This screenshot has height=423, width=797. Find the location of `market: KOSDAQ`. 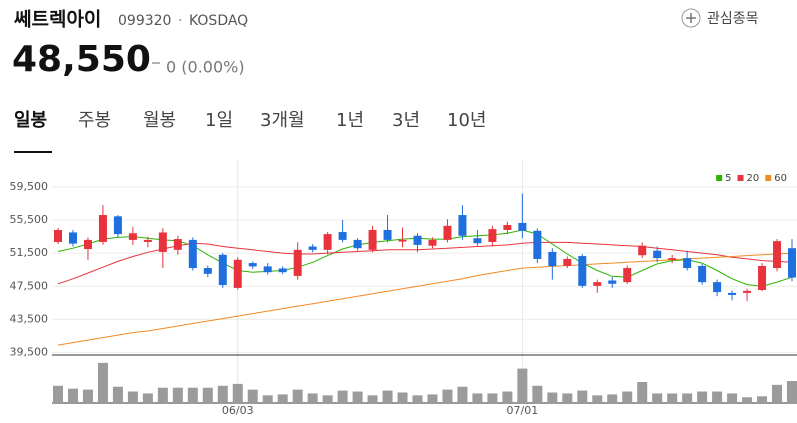

market: KOSDAQ is located at coordinates (218, 21).